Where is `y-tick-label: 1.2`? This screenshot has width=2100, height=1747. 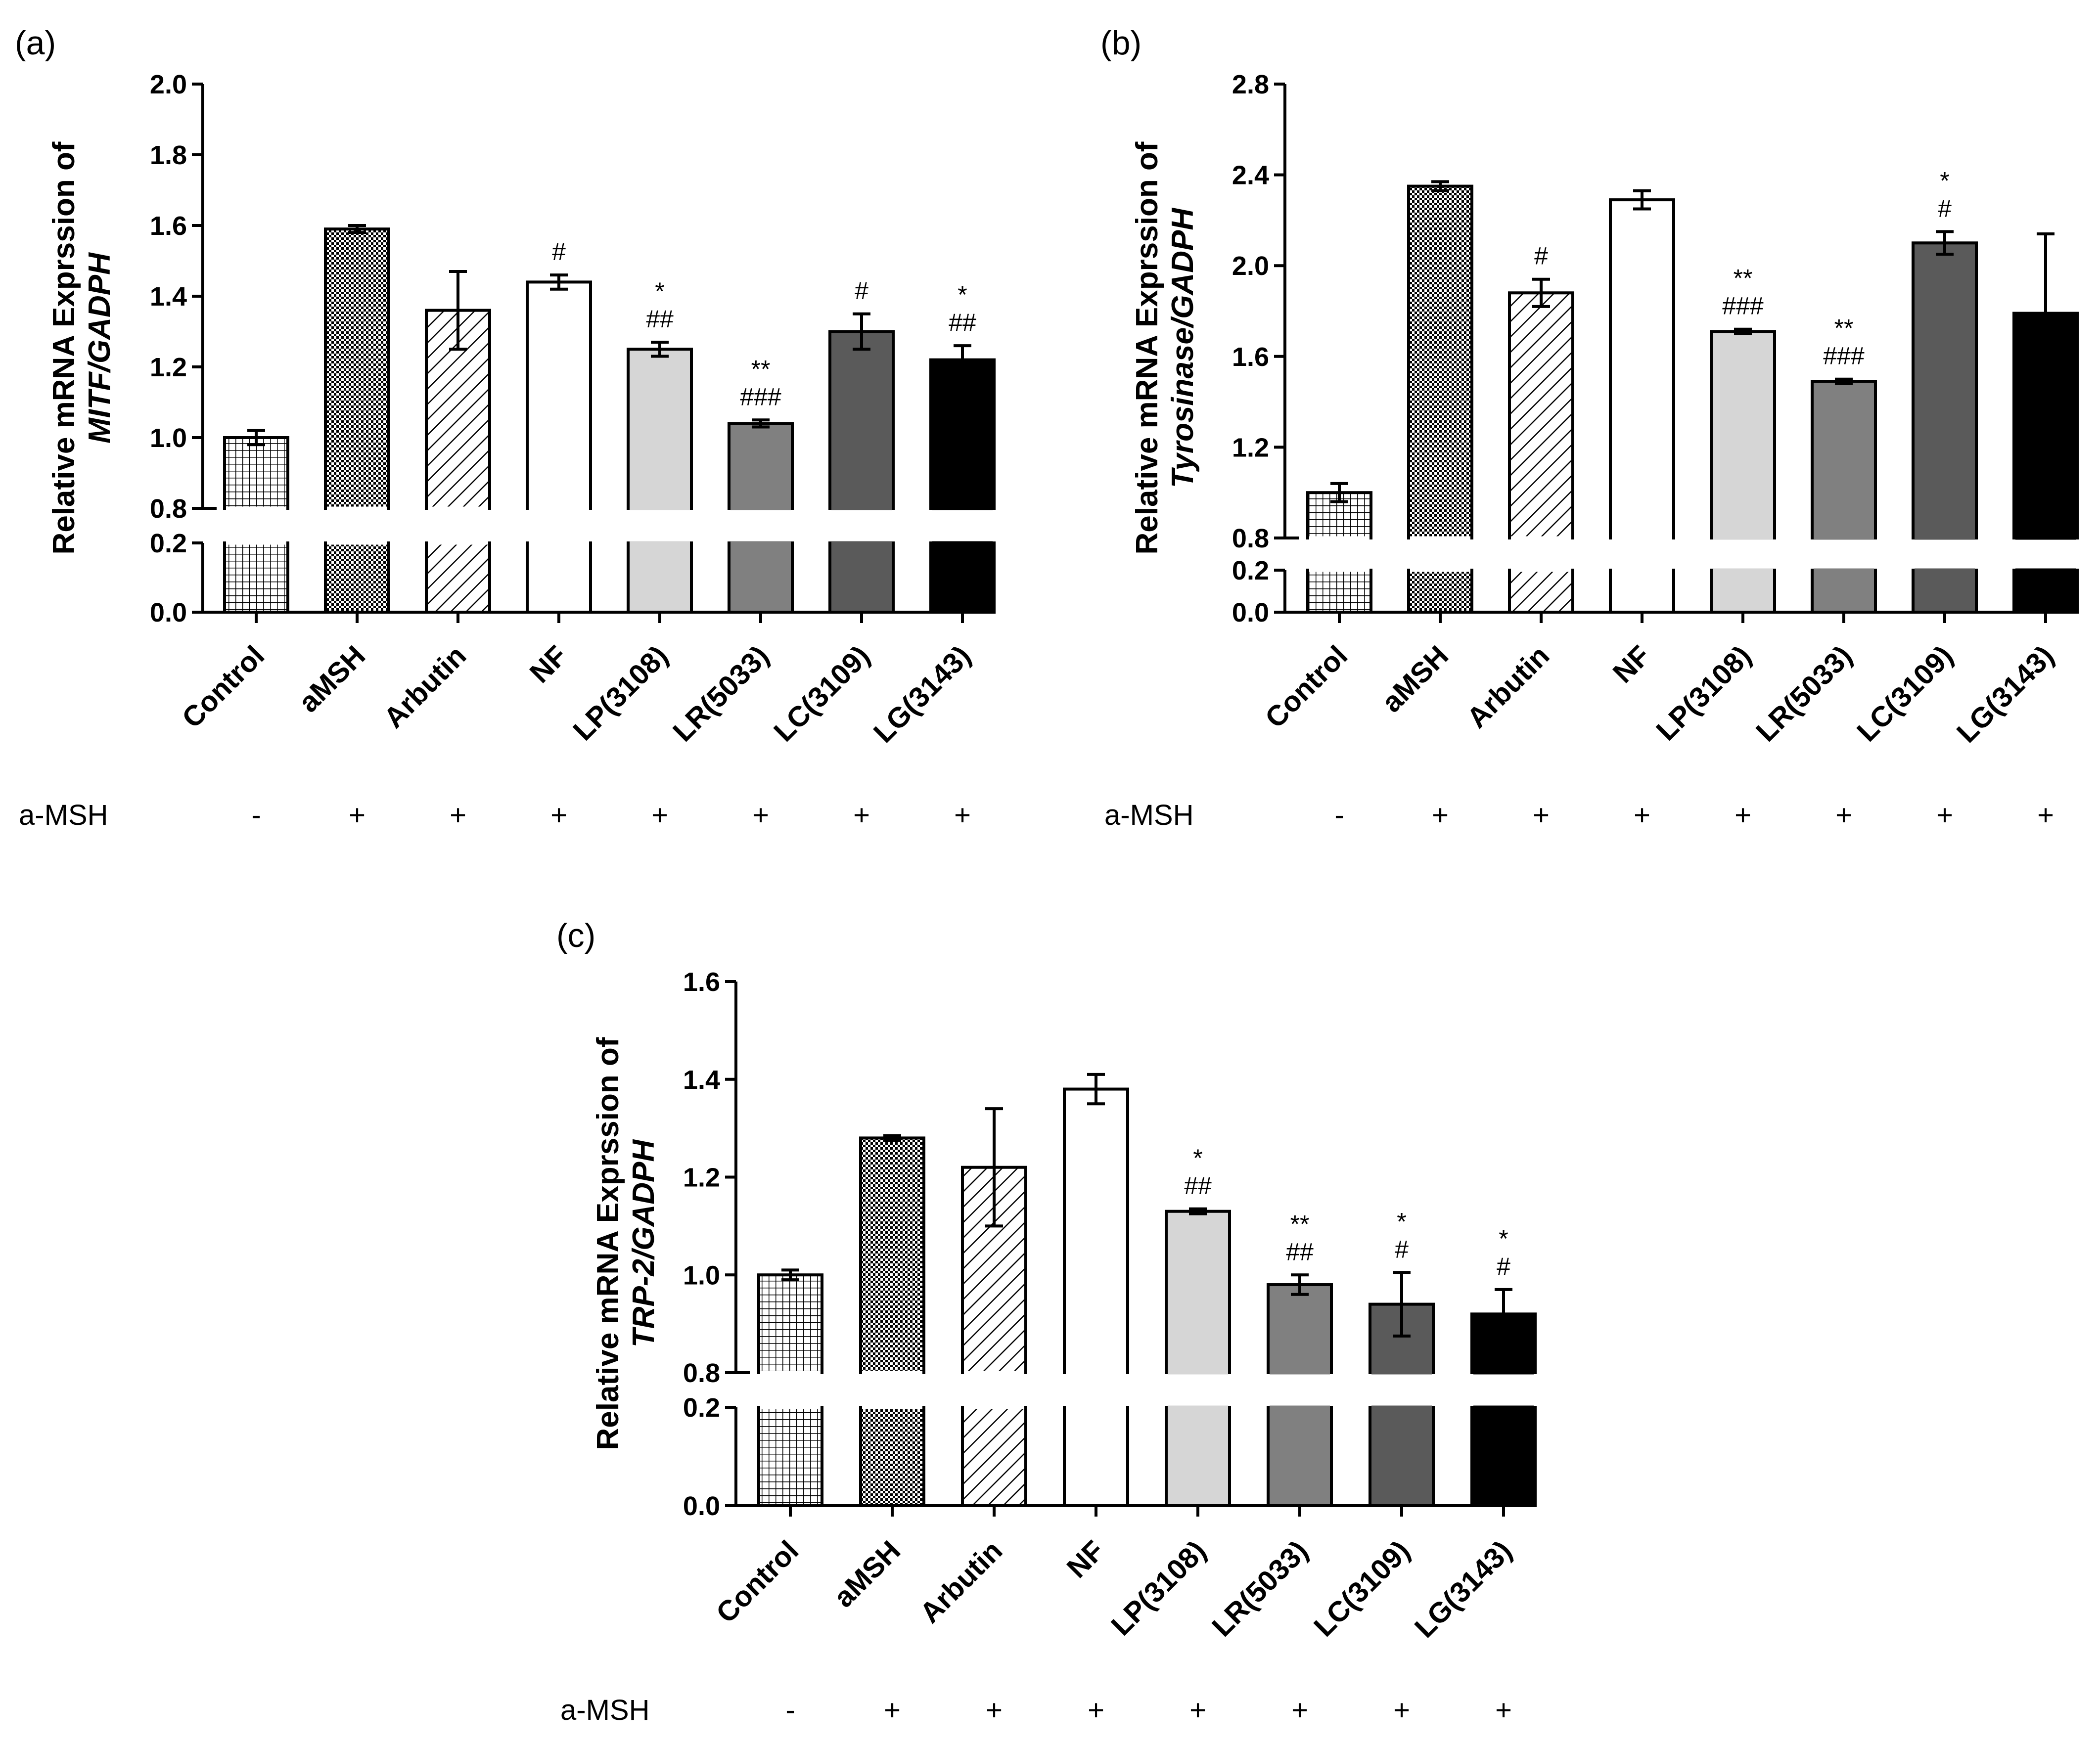 y-tick-label: 1.2 is located at coordinates (1251, 447).